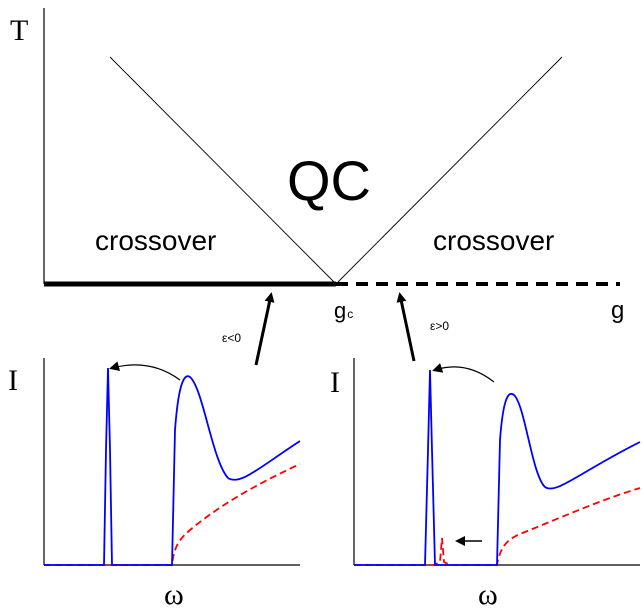  I want to click on left-intensity-label: I, so click(13, 380).